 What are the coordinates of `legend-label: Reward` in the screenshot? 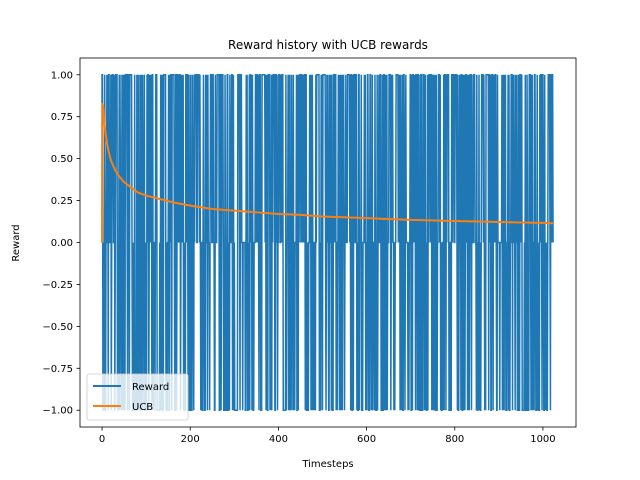 It's located at (150, 387).